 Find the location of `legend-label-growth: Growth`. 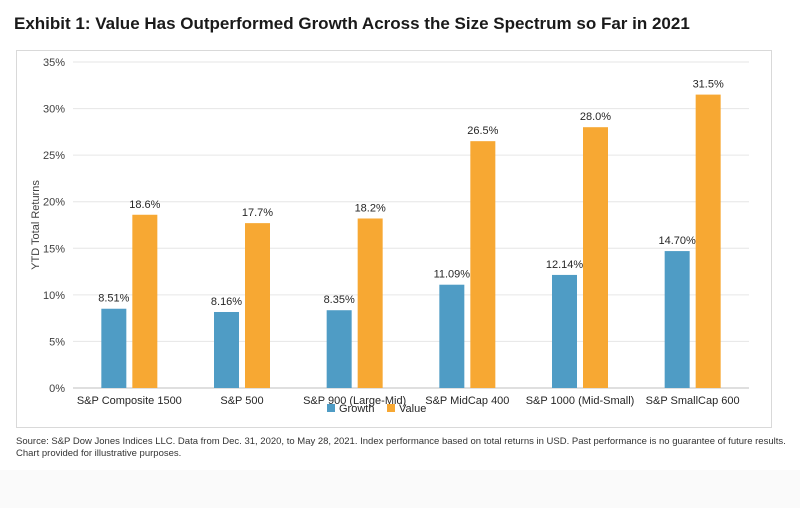

legend-label-growth: Growth is located at coordinates (356, 409).